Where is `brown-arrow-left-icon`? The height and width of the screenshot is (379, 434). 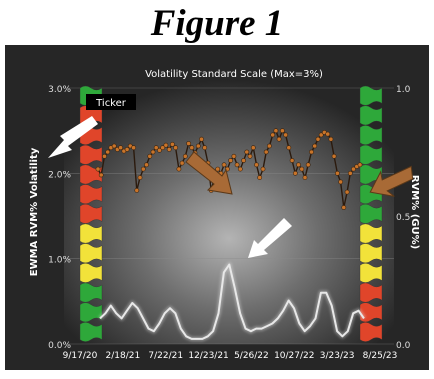
brown-arrow-left-icon is located at coordinates (209, 173).